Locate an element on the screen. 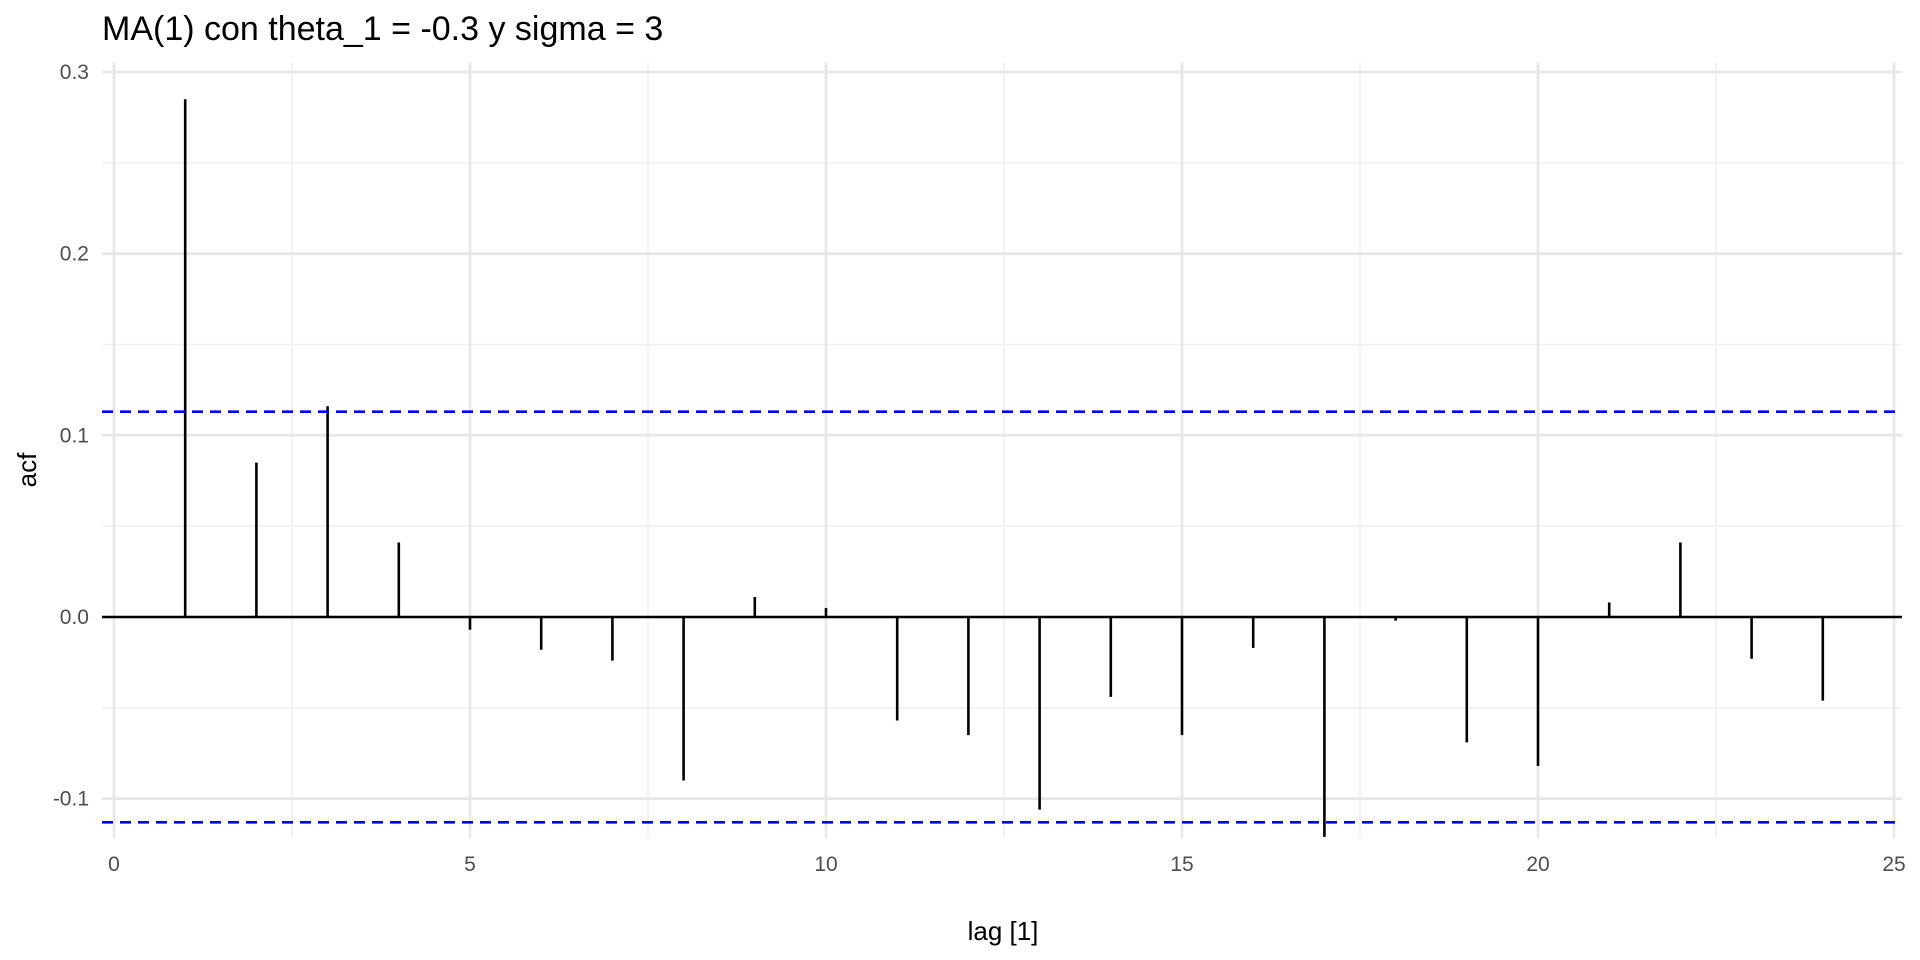 The image size is (1920, 960). x-tick-label: 20 is located at coordinates (1537, 864).